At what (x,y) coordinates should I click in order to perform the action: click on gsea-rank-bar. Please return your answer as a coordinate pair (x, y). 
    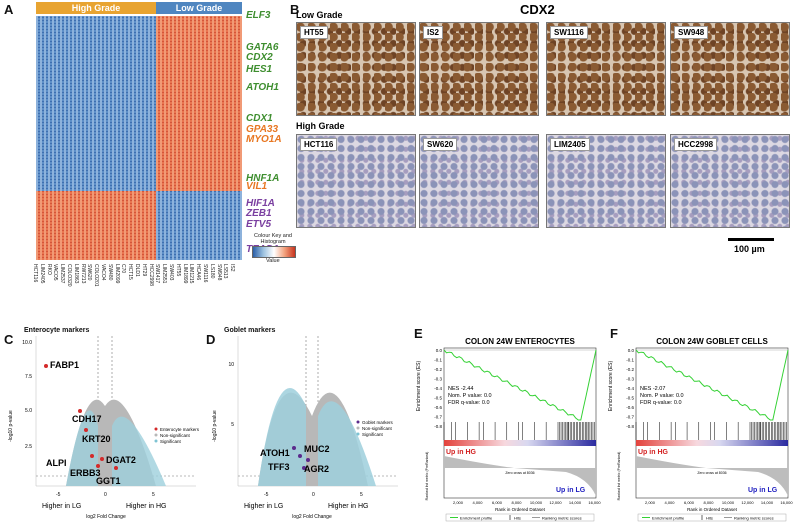
    Looking at the image, I should click on (712, 443).